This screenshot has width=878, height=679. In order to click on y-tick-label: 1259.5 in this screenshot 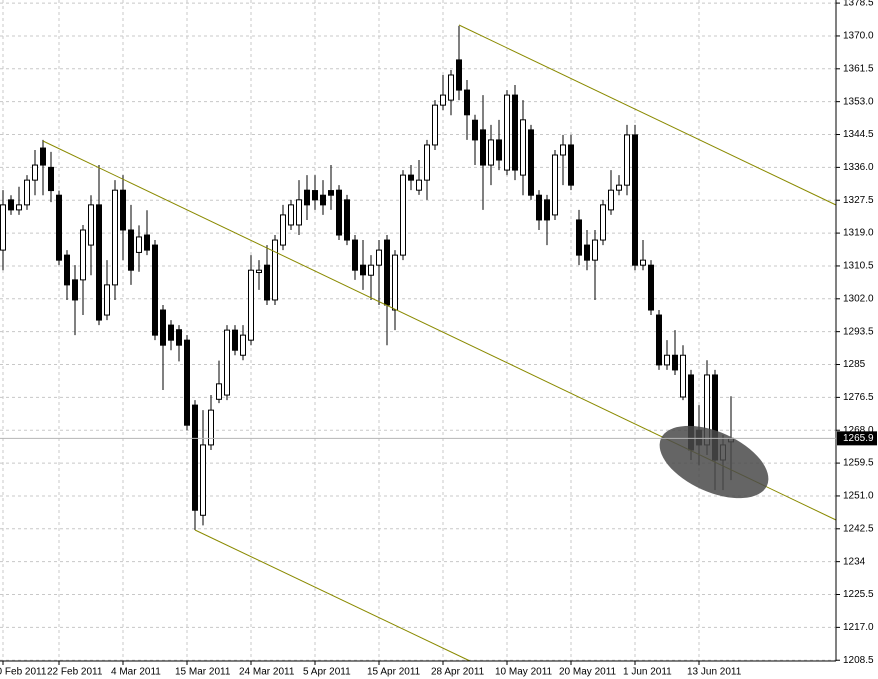, I will do `click(858, 463)`.